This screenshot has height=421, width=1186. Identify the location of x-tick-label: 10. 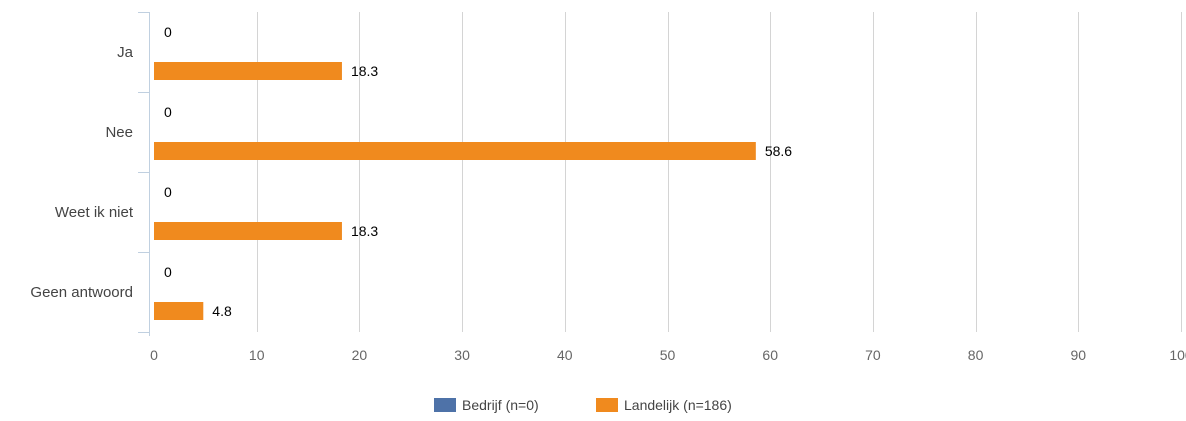
(257, 355).